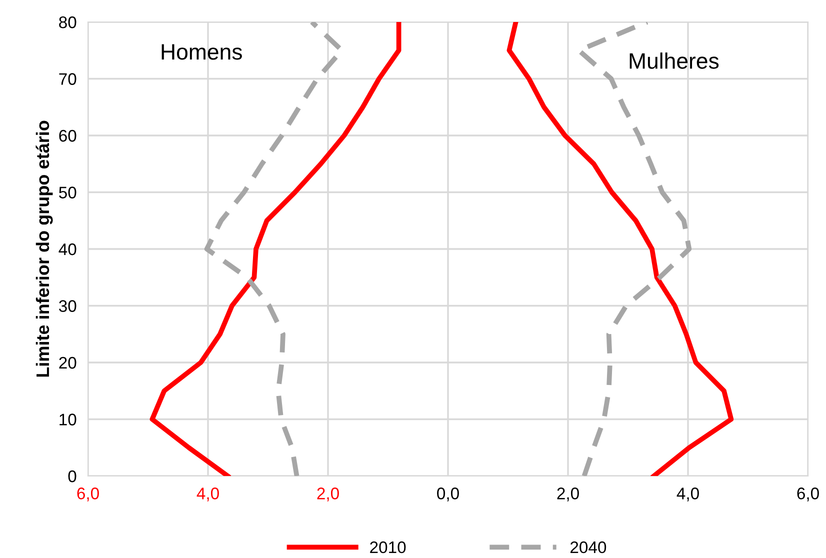 The height and width of the screenshot is (558, 826). Describe the element at coordinates (67, 362) in the screenshot. I see `y-tick-label: 20` at that location.